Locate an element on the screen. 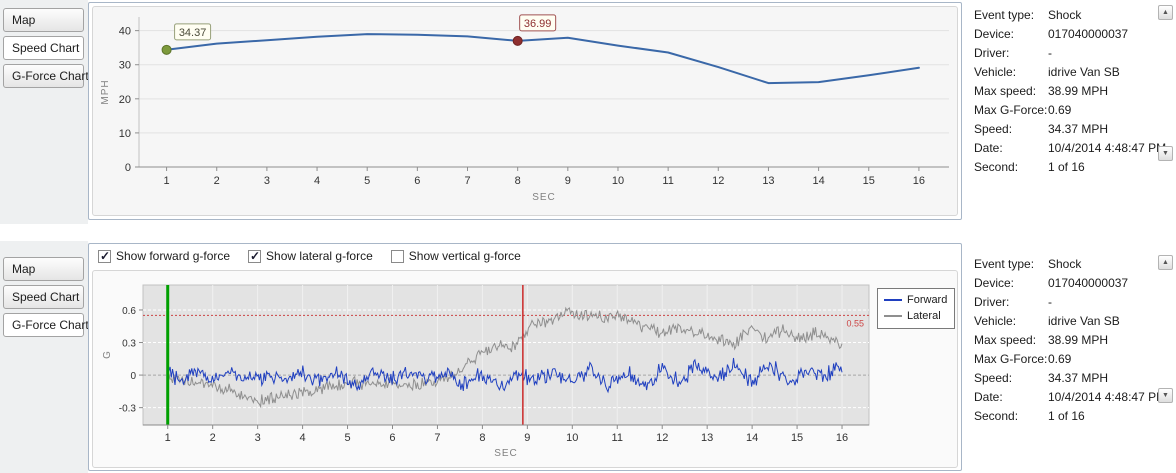 The image size is (1176, 473). svg-text: 34.37 is located at coordinates (193, 33).